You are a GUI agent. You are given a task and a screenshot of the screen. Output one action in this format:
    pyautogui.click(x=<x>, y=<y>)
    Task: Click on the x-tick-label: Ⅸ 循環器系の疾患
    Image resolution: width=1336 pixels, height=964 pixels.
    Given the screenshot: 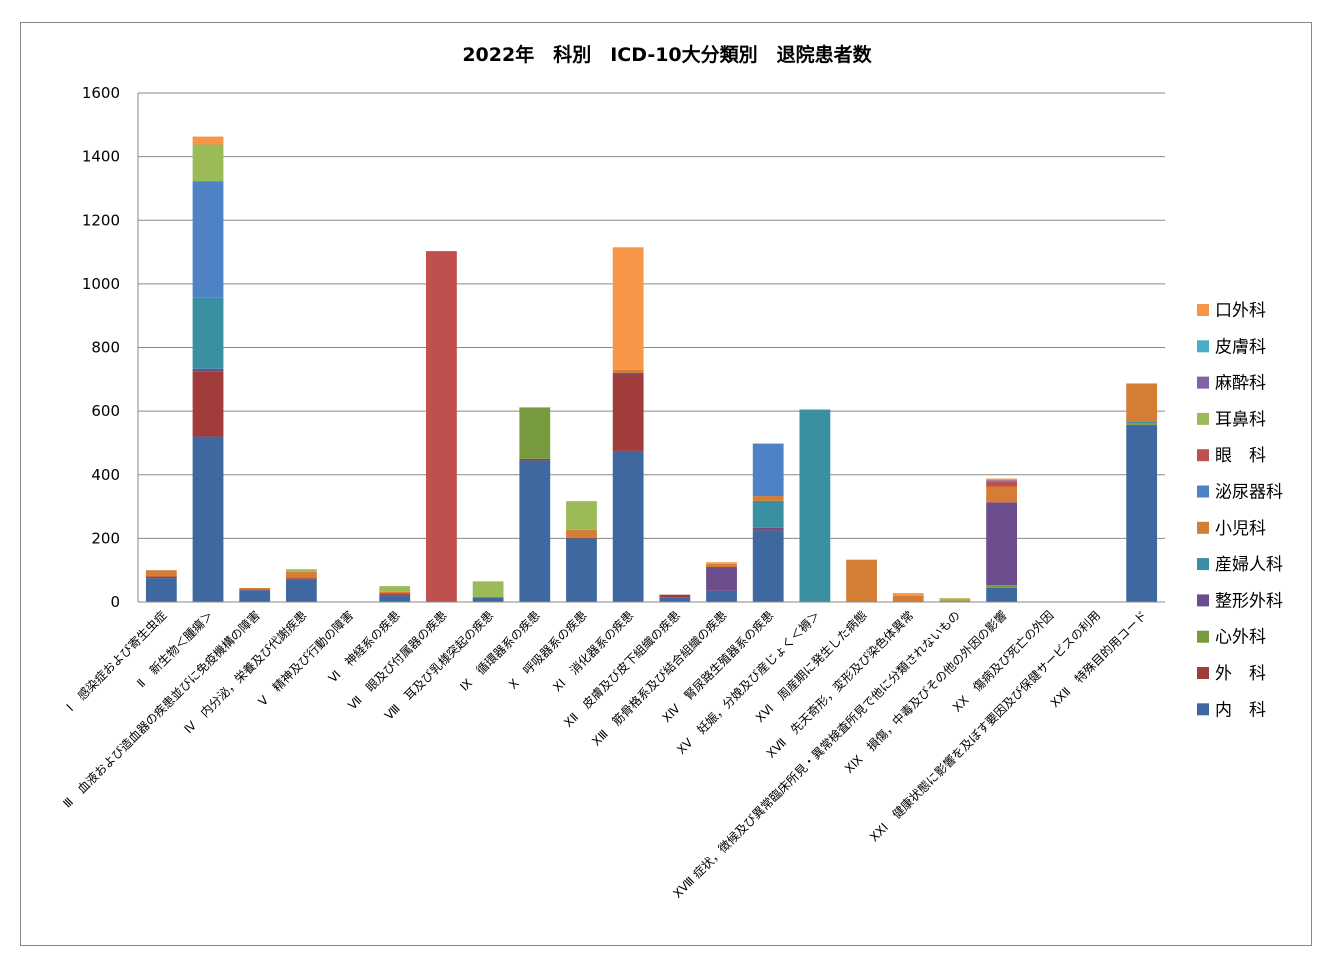 What is the action you would take?
    pyautogui.click(x=500, y=651)
    